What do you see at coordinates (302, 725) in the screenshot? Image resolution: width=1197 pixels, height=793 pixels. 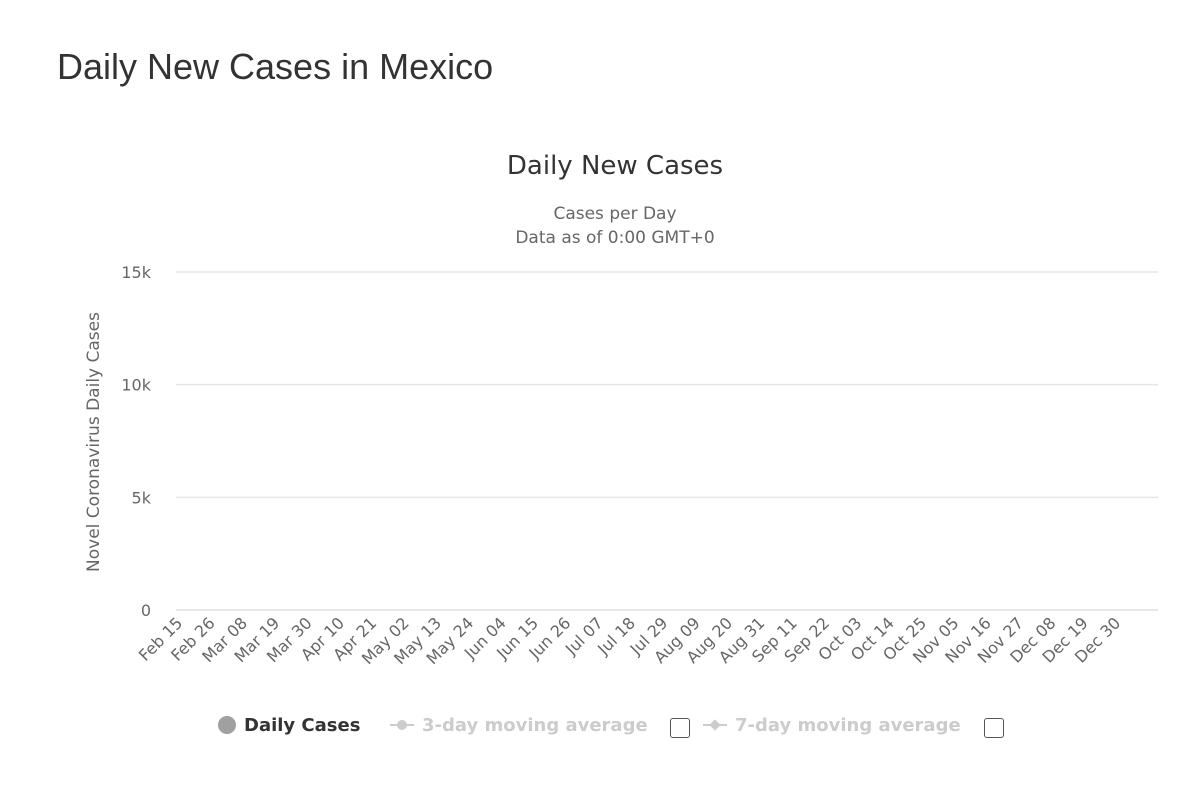 I see `legend-daily-cases-label: Daily Cases` at bounding box center [302, 725].